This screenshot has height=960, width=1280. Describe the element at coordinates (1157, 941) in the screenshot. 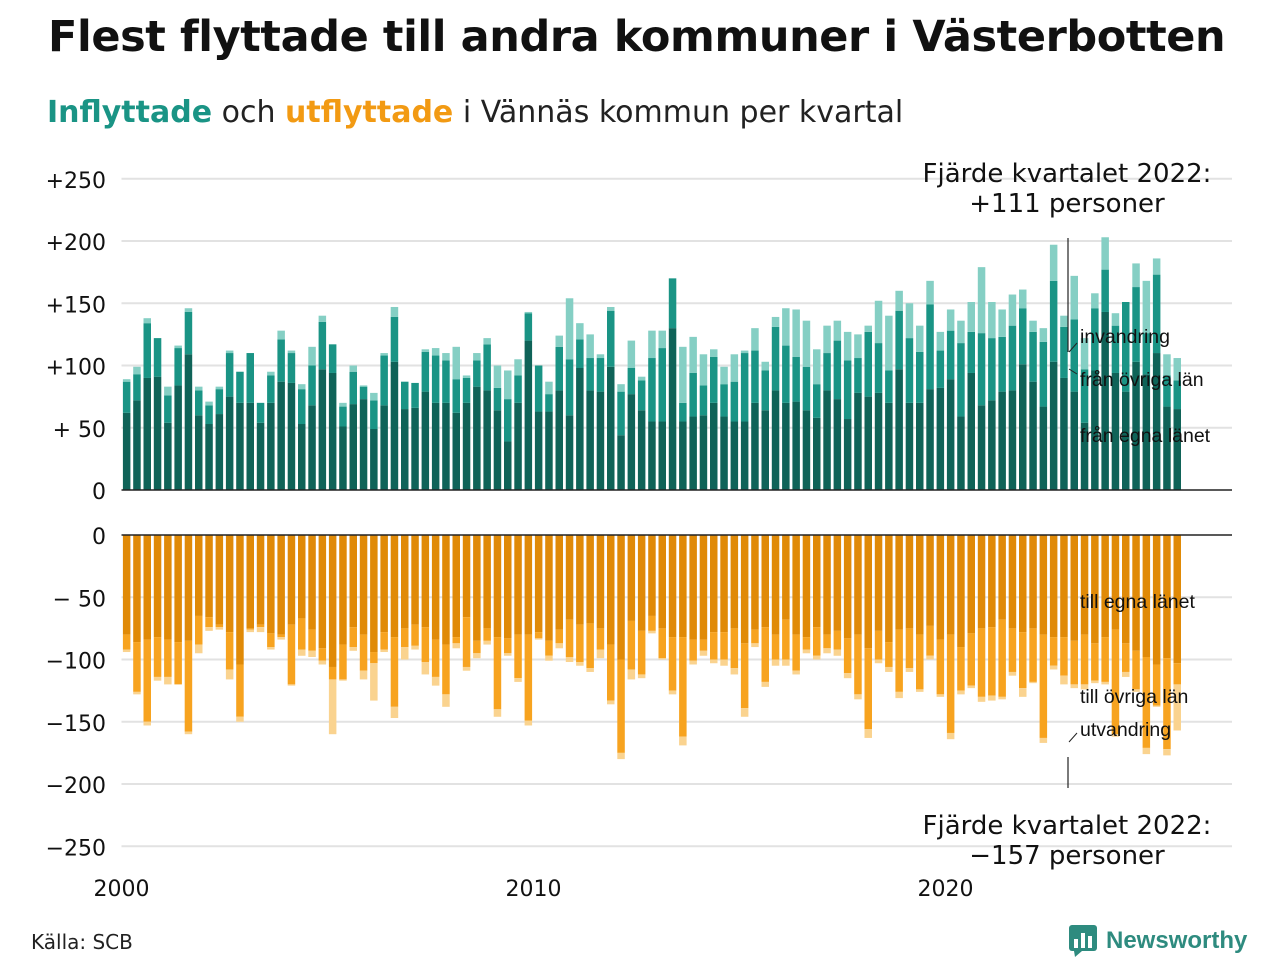

I see `brand-logo: Newsworthy` at that location.